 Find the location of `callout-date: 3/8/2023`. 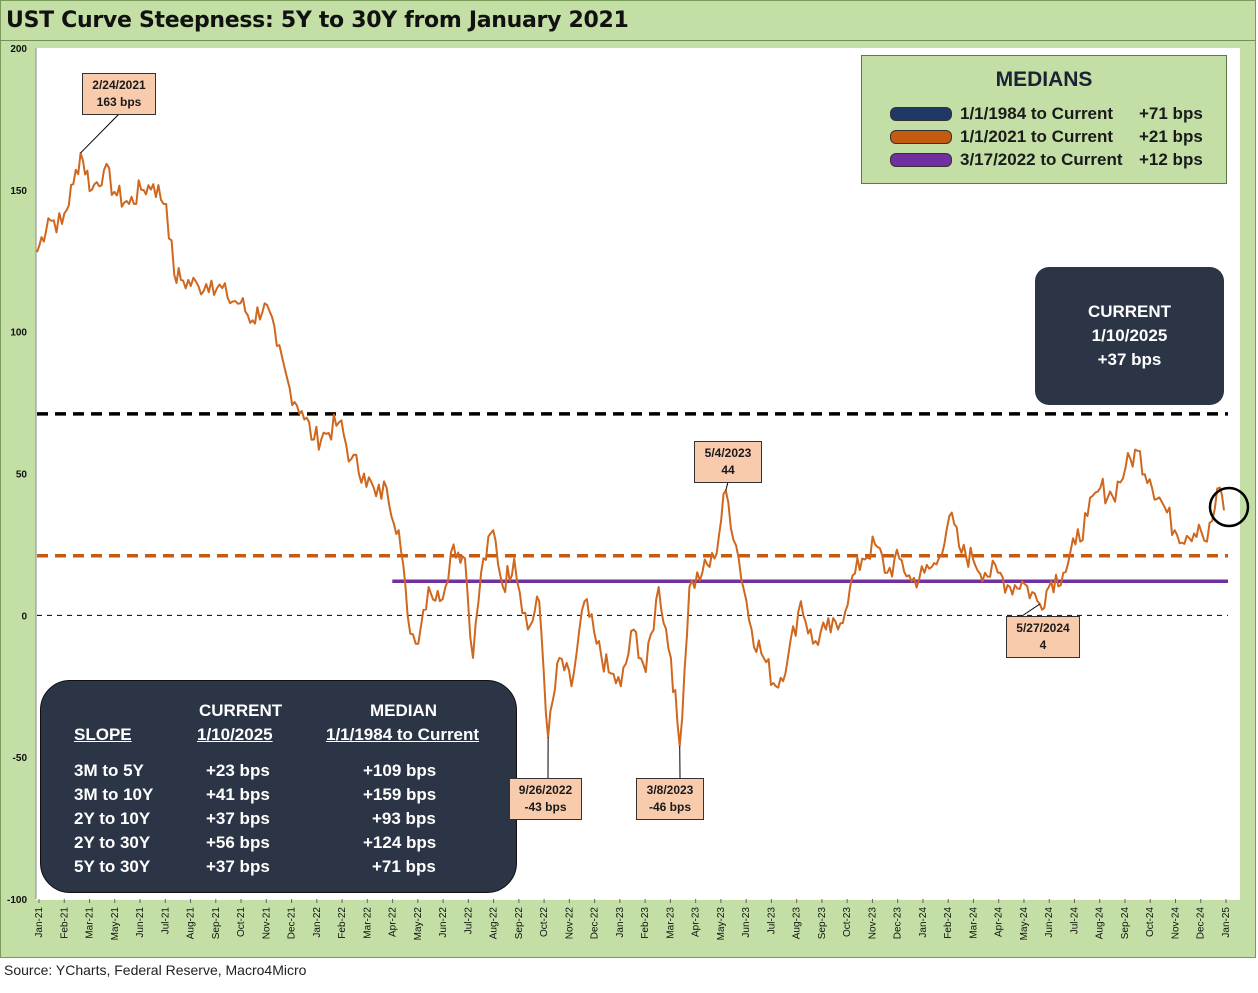

callout-date: 3/8/2023 is located at coordinates (670, 790).